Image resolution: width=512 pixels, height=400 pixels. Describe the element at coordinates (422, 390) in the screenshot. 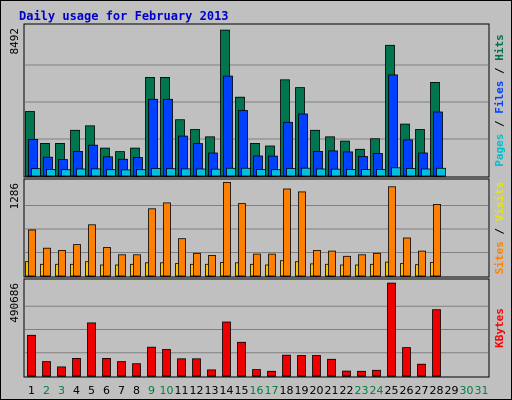

I see `x-tick-label-day-27: 27` at that location.